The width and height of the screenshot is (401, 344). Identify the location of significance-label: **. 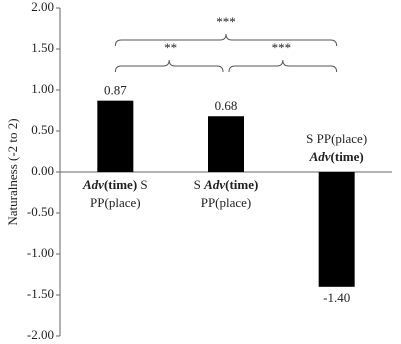
(170, 47).